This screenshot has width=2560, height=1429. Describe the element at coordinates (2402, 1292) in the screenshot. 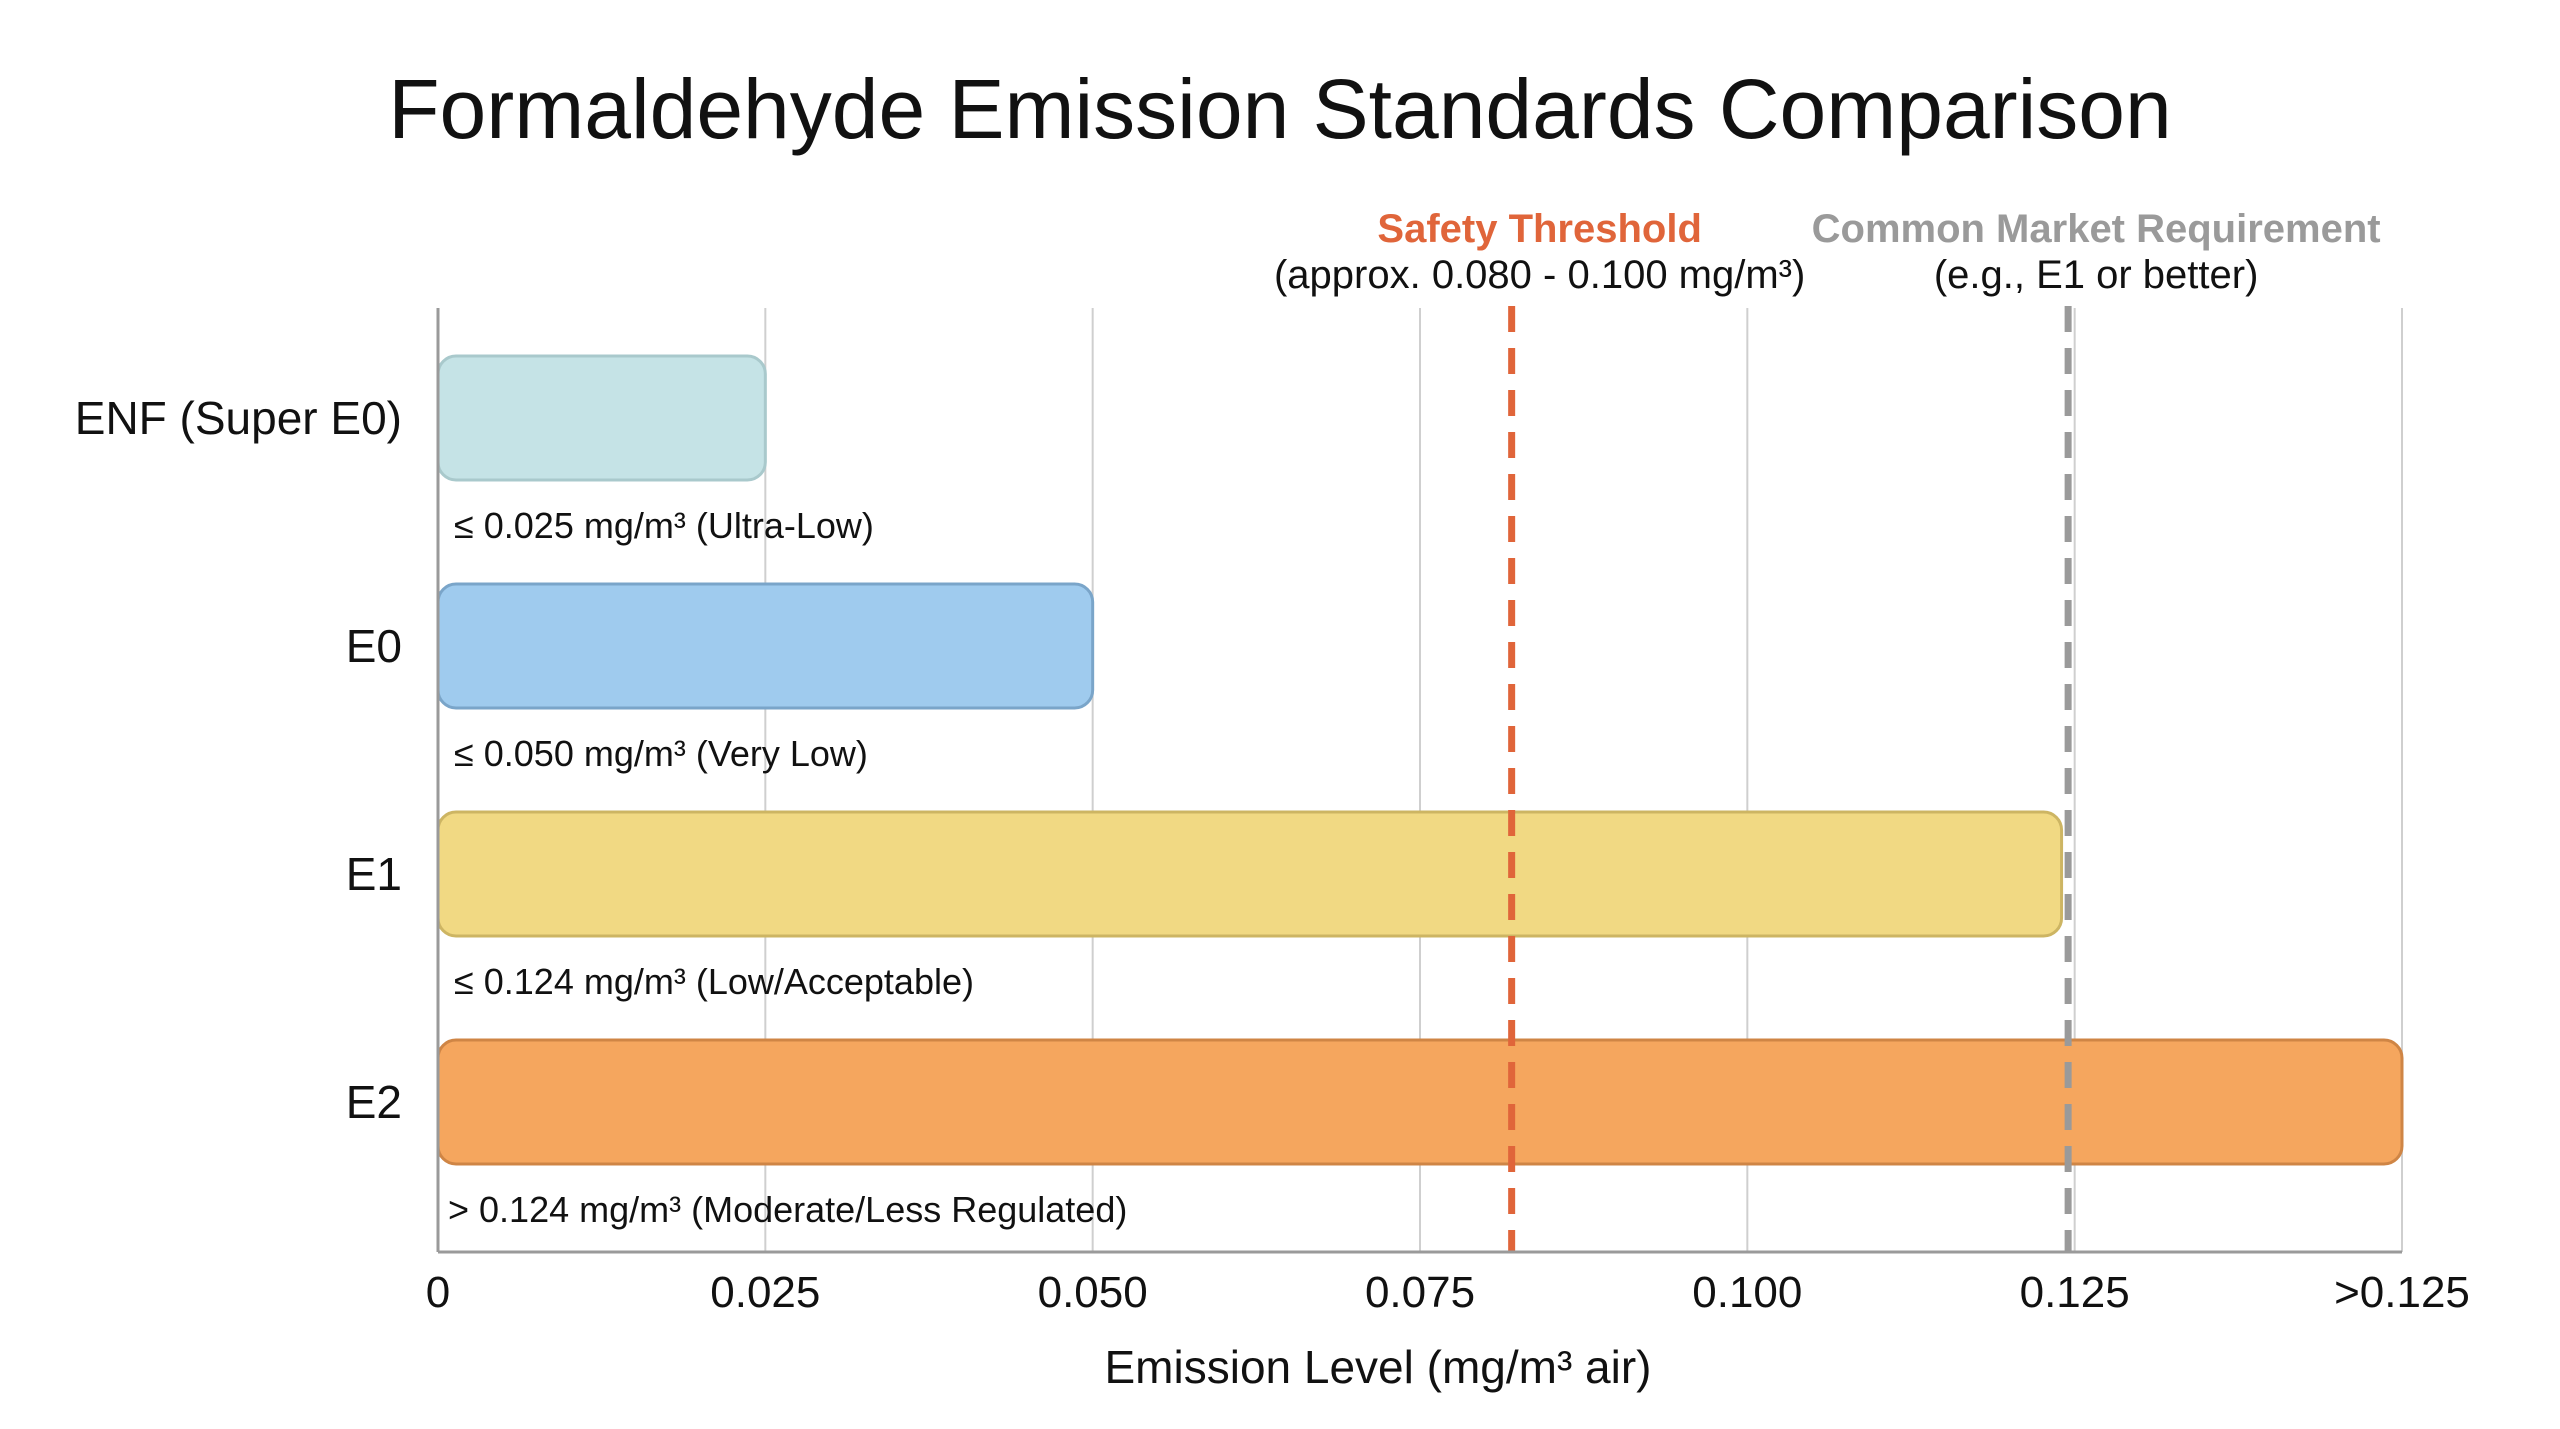

I see `x-tick-label: >0.125` at that location.